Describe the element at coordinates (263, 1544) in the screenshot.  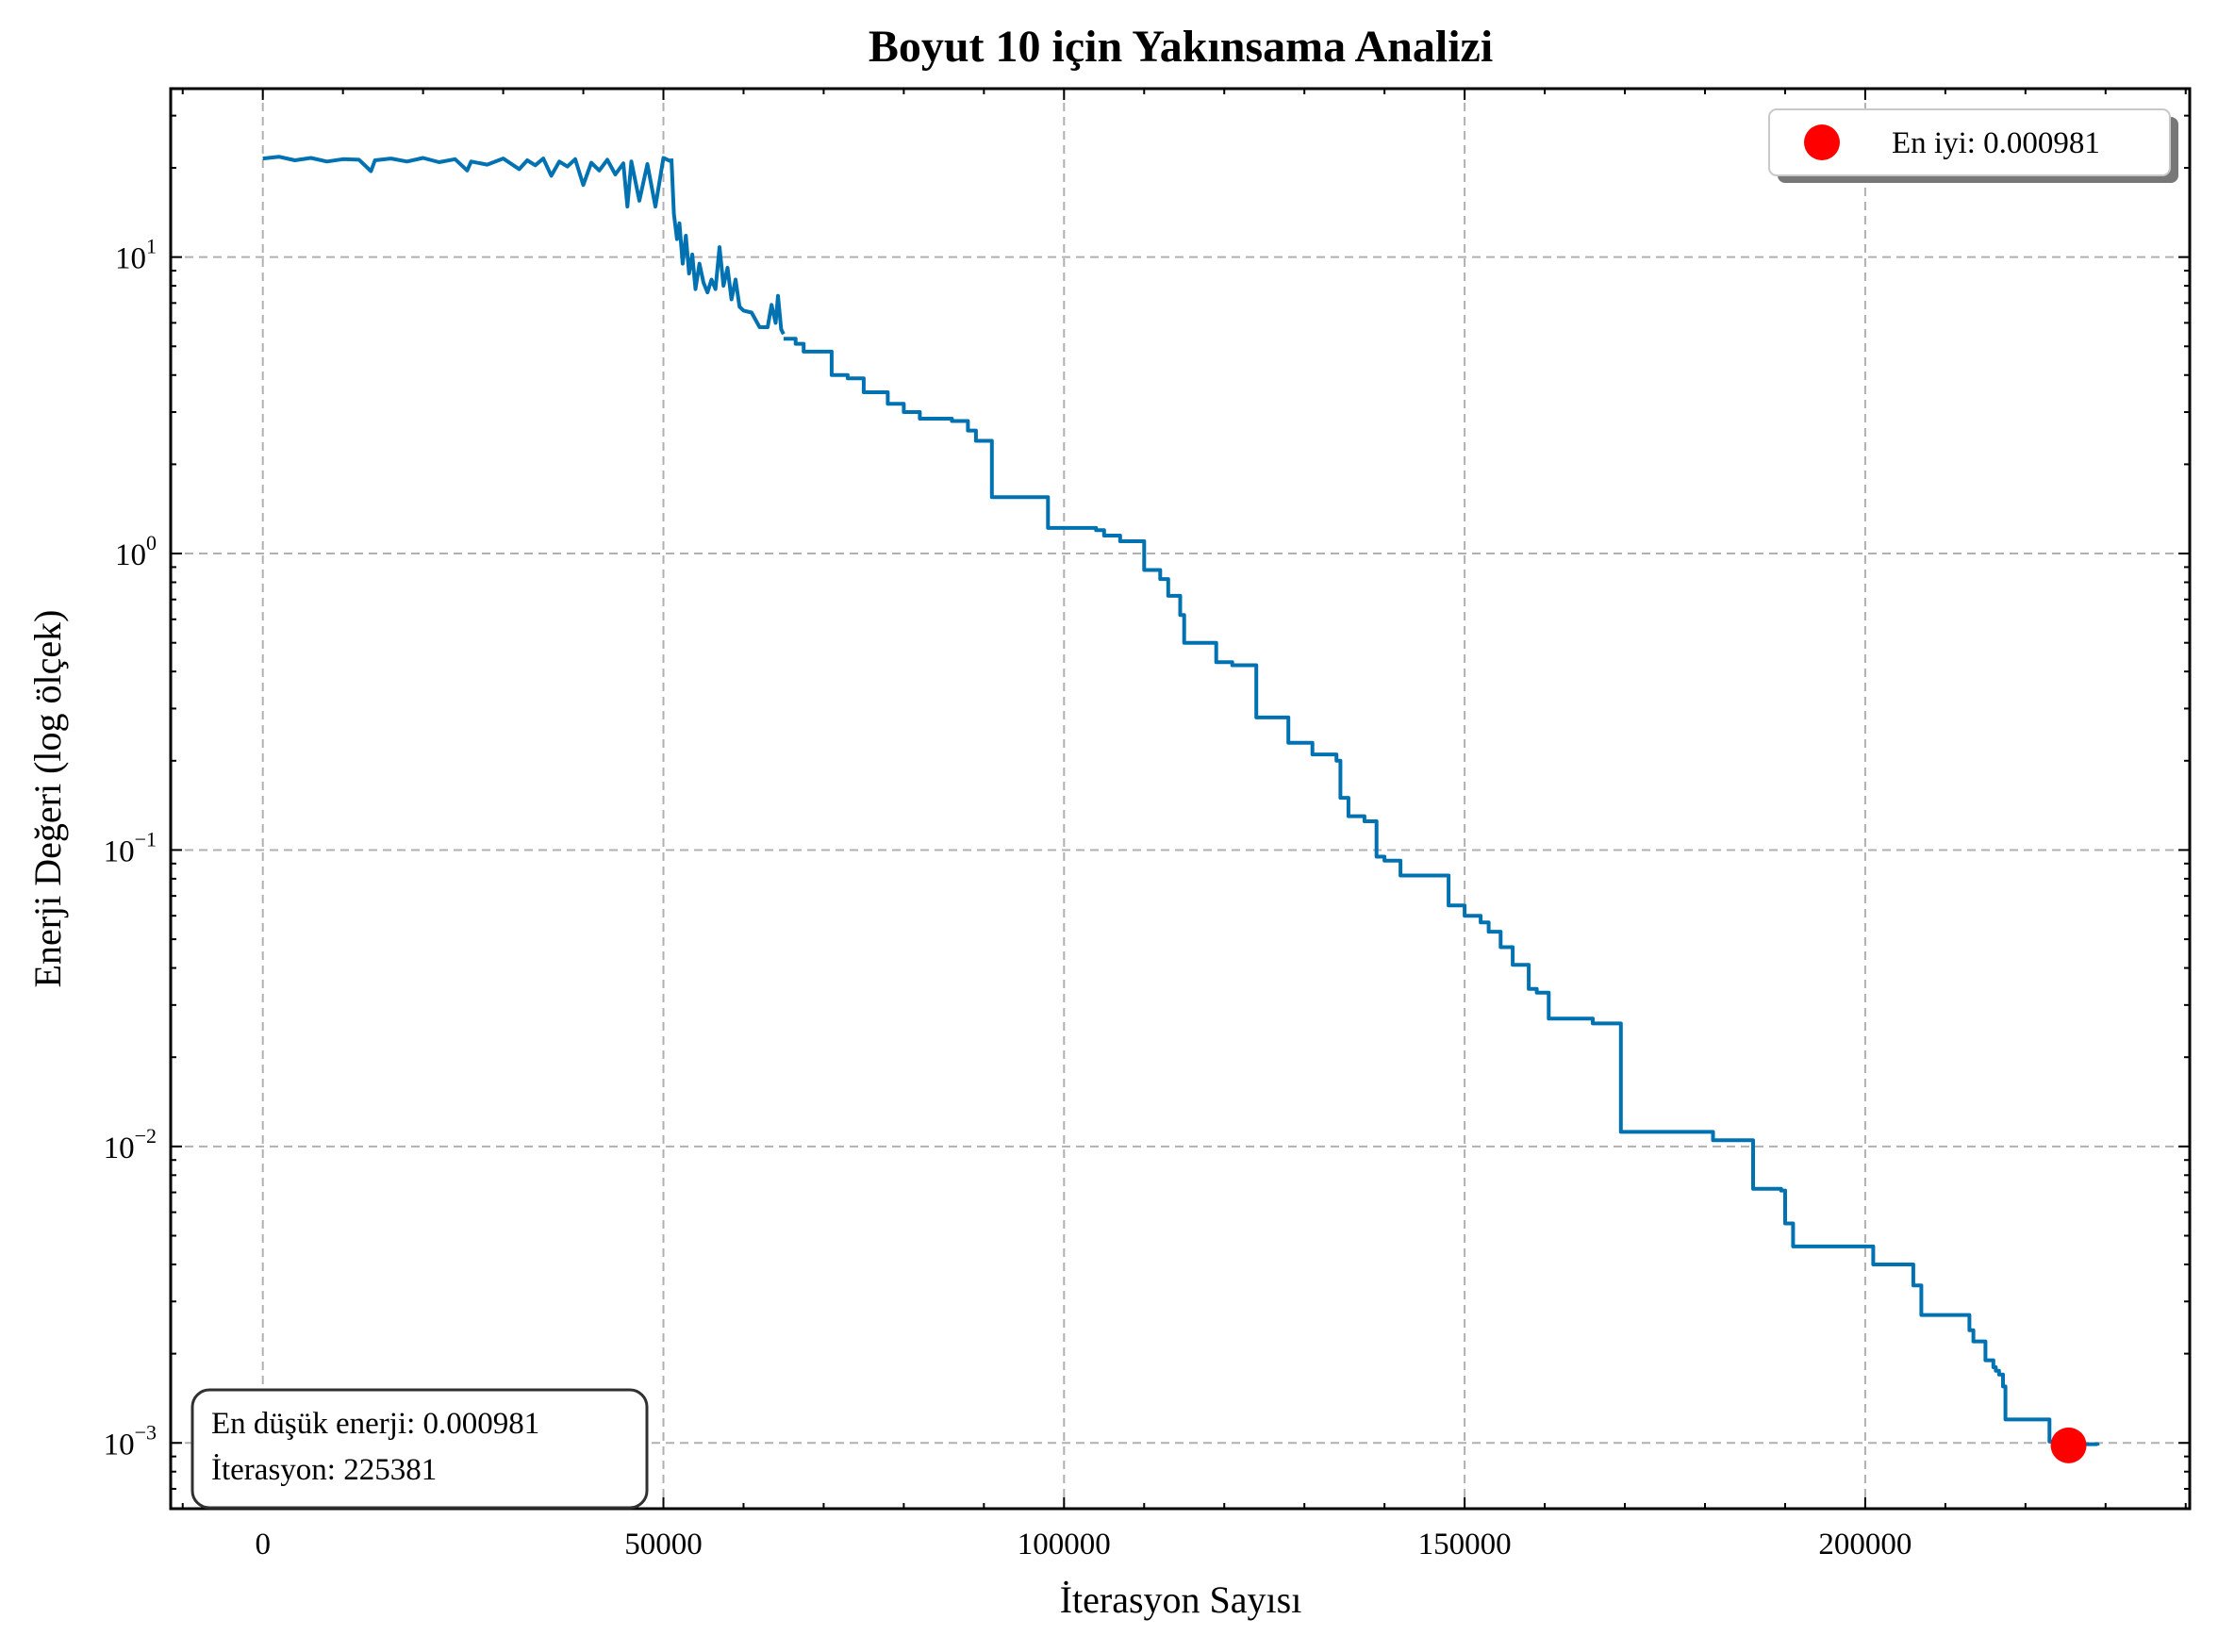
I see `x-tick-label: 0` at that location.